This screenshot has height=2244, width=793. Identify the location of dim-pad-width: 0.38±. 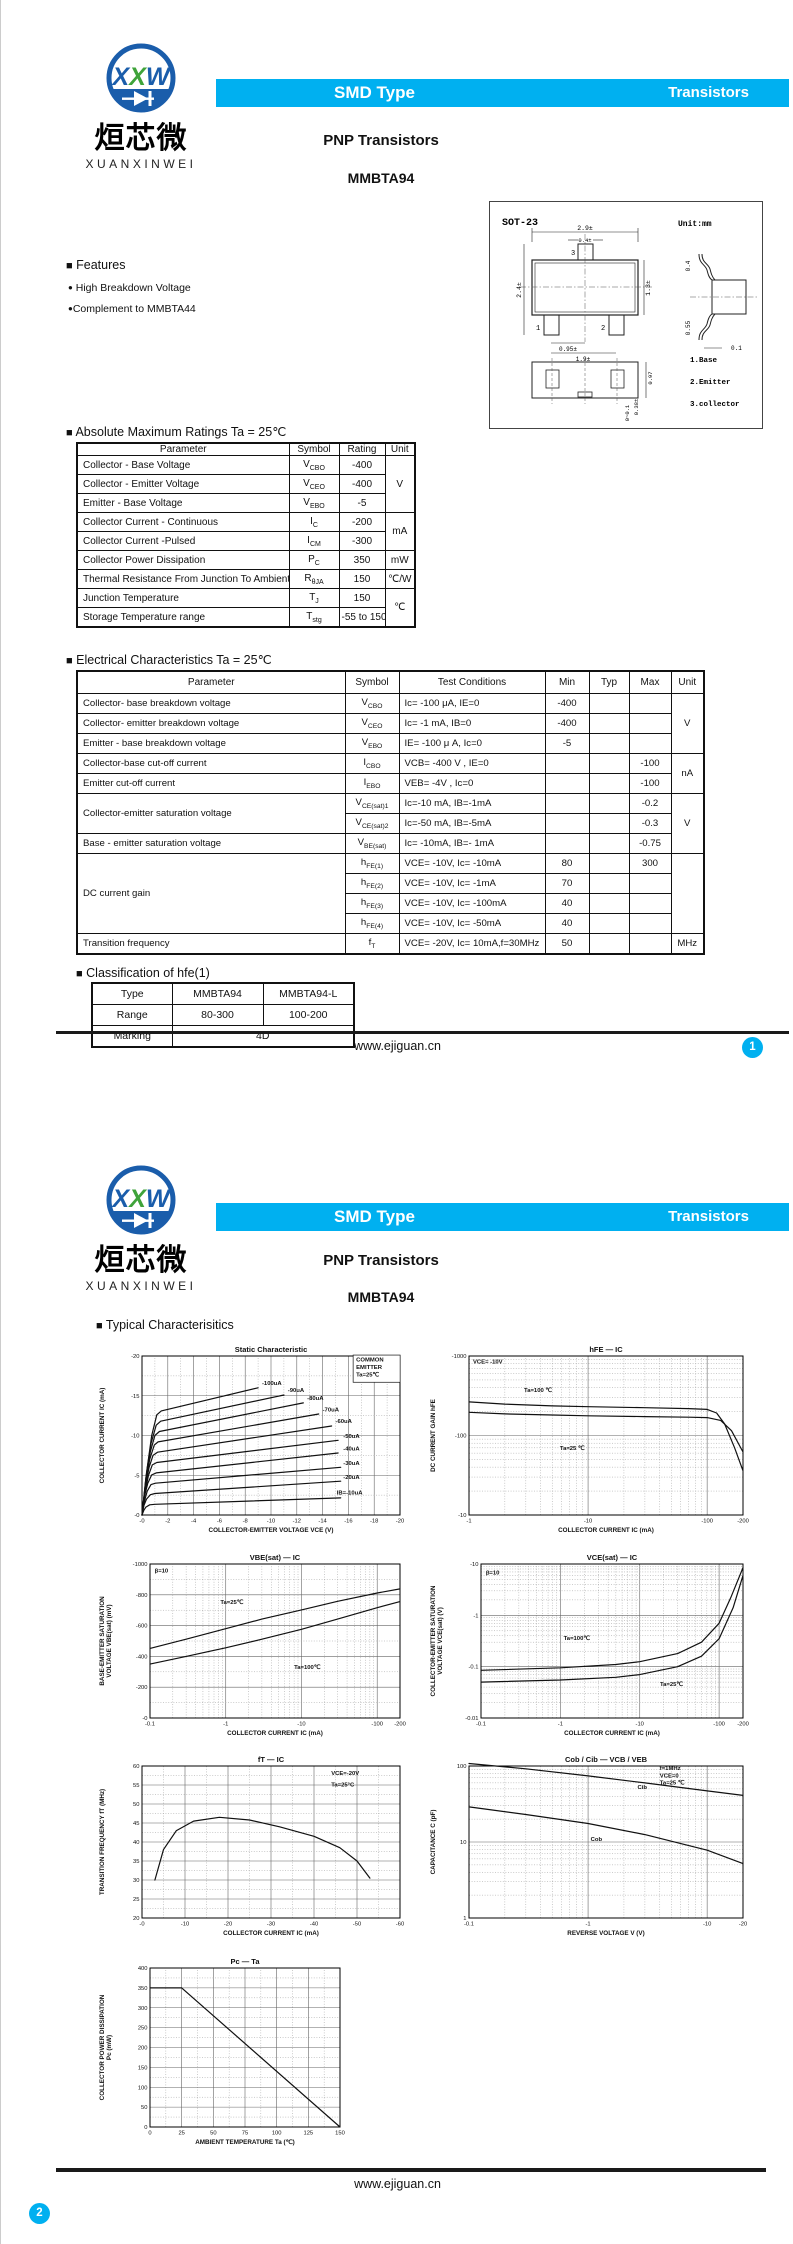
(636, 407).